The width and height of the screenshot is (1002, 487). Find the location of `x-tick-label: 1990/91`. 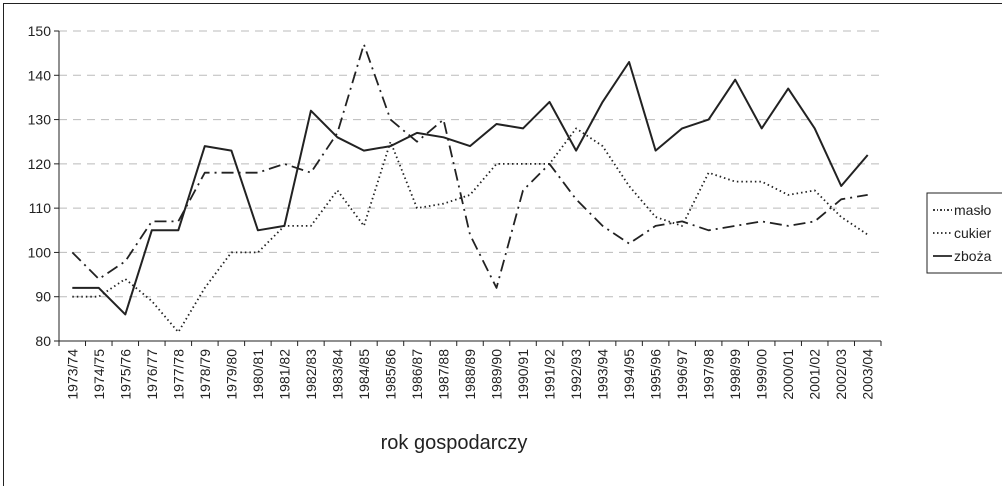

x-tick-label: 1990/91 is located at coordinates (523, 374).